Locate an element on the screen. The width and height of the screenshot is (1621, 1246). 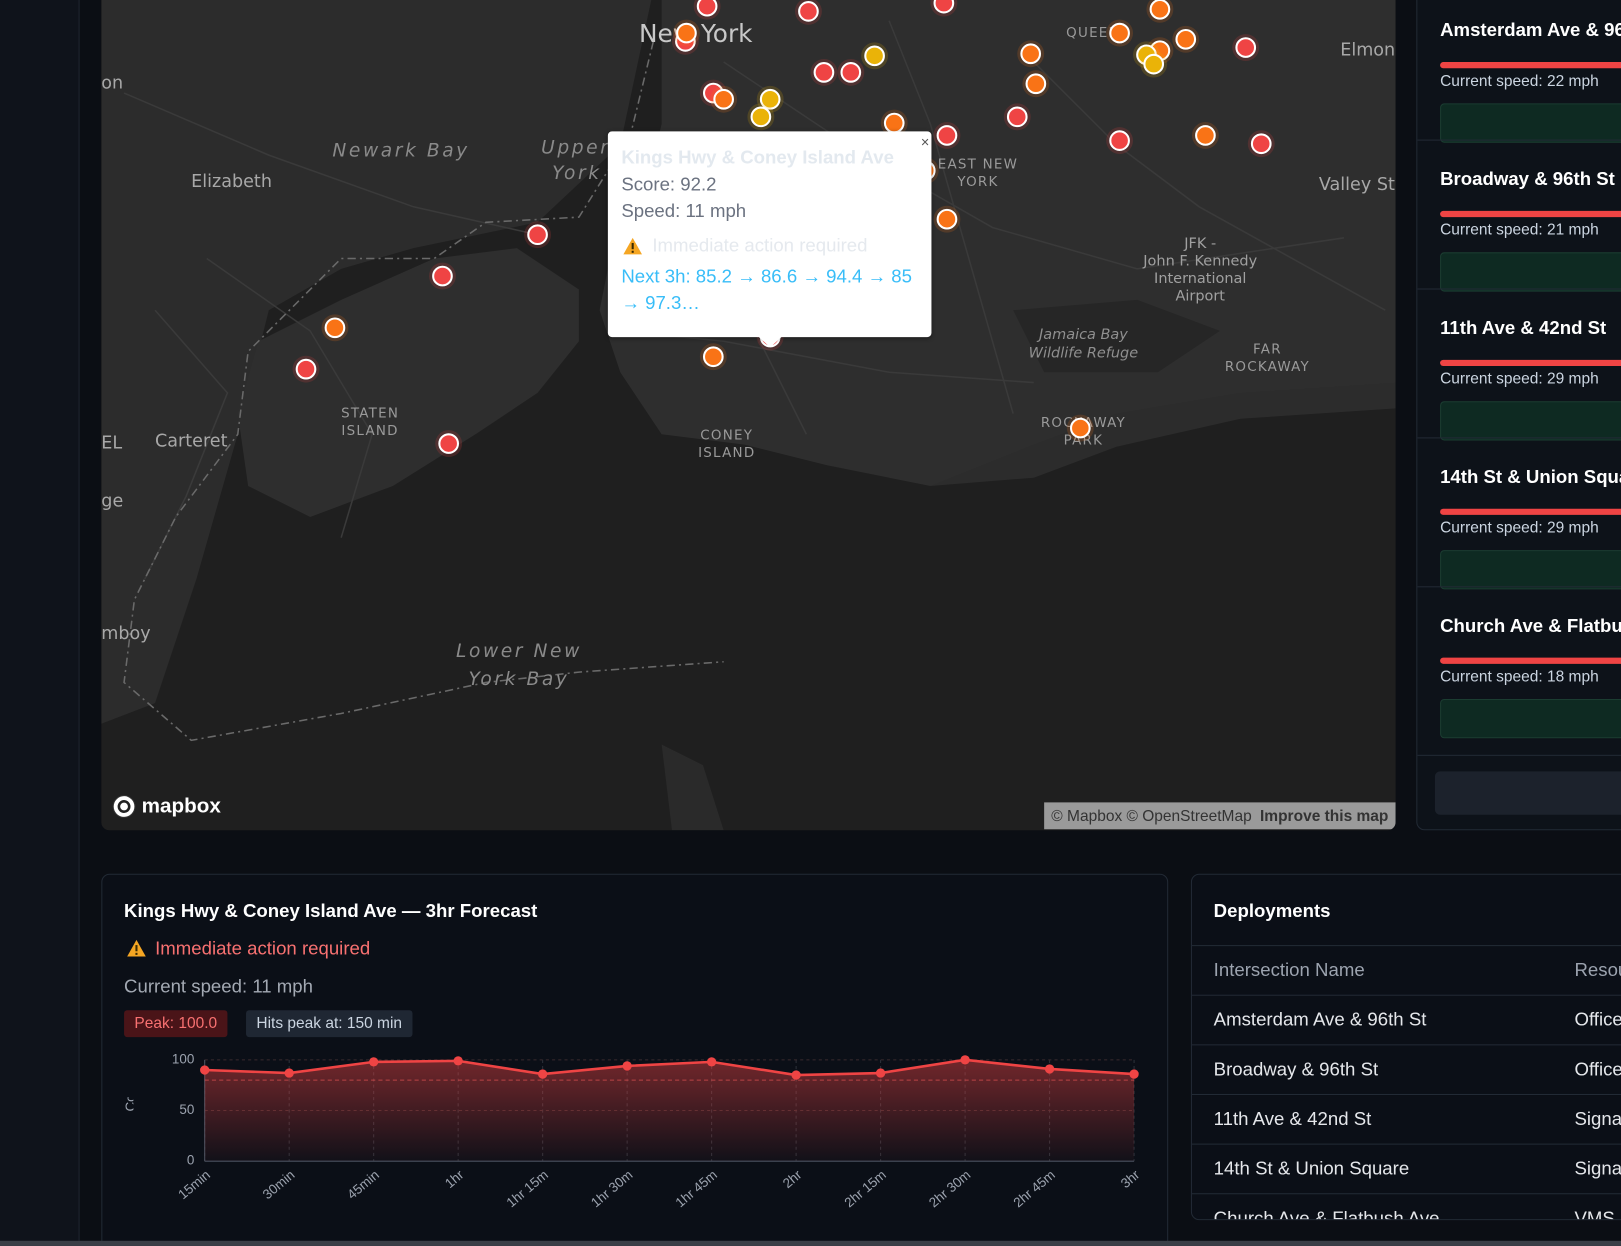
map-label: FAR is located at coordinates (1267, 349).